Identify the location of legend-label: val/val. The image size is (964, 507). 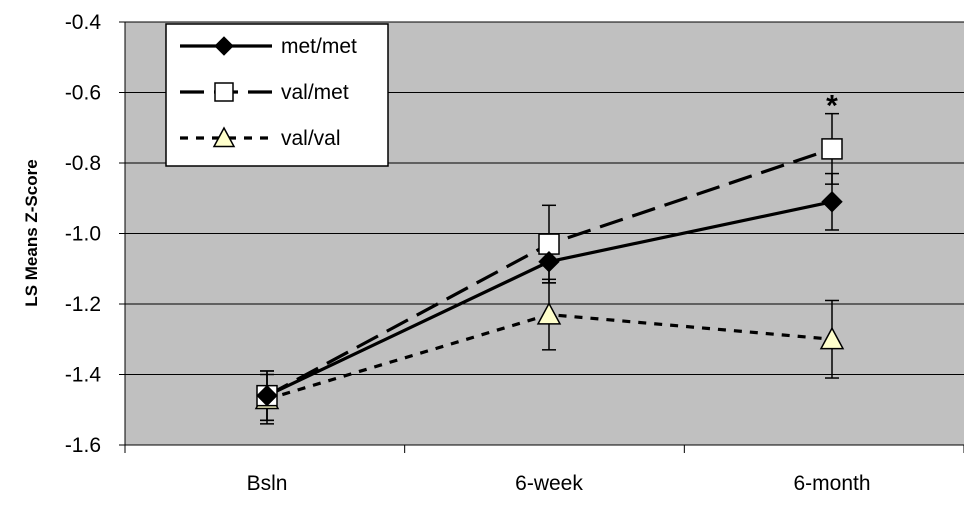
(311, 138).